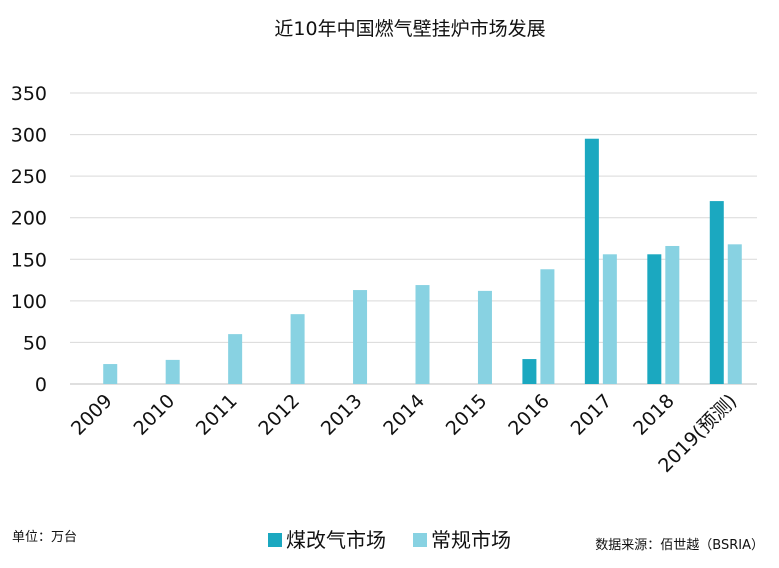 The height and width of the screenshot is (568, 779). Describe the element at coordinates (92, 415) in the screenshot. I see `x-tick-label: 2009` at that location.